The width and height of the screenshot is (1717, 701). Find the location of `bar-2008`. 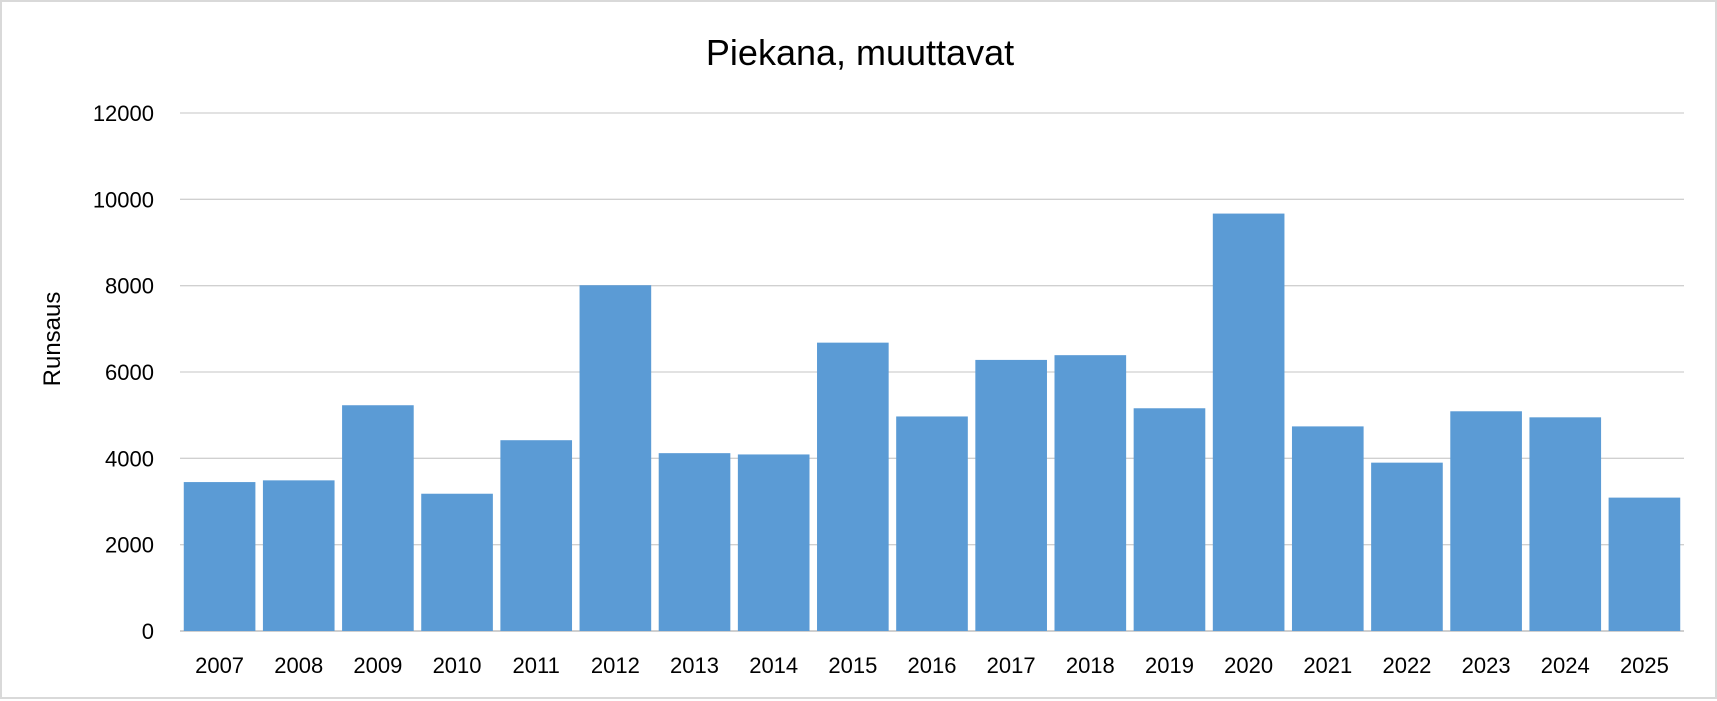

bar-2008 is located at coordinates (298, 555).